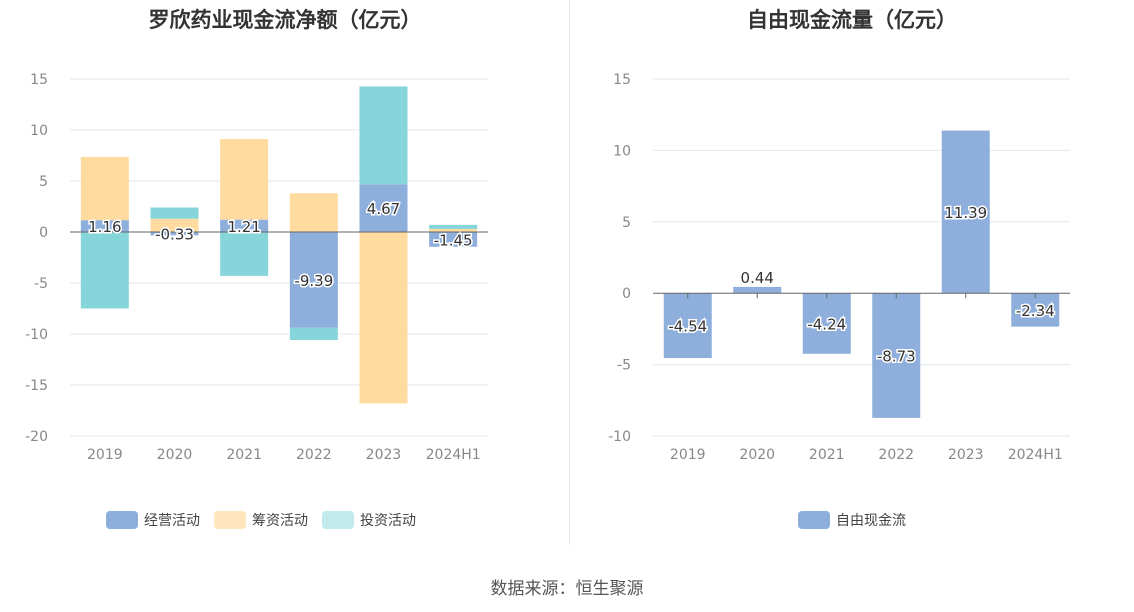 This screenshot has width=1134, height=612. Describe the element at coordinates (314, 455) in the screenshot. I see `left-x-tick-label: 2022` at that location.